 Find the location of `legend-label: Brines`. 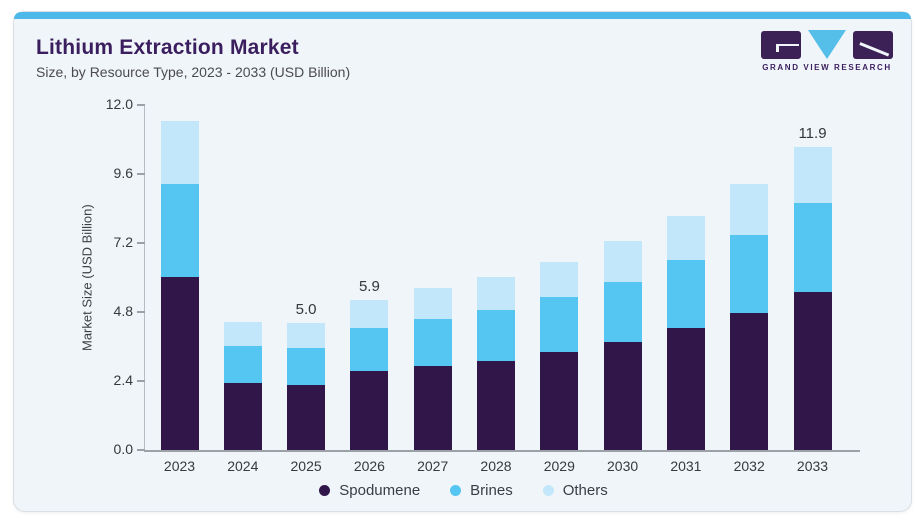

legend-label: Brines is located at coordinates (491, 490).